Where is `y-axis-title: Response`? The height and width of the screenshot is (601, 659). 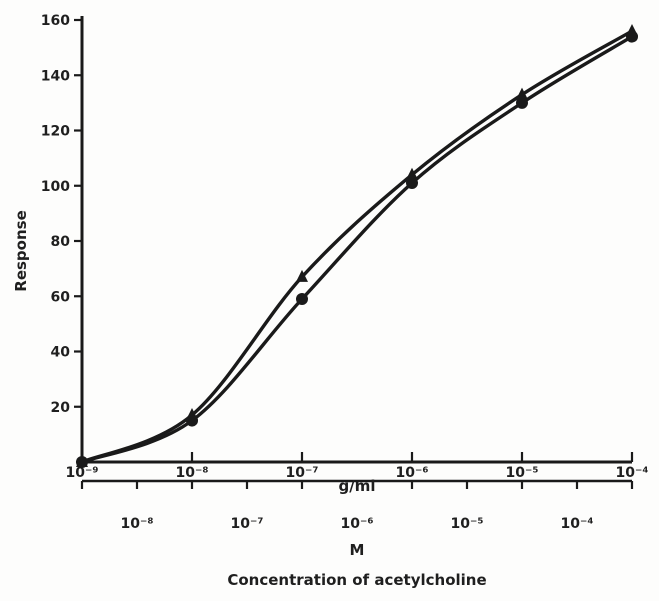
y-axis-title: Response is located at coordinates (21, 250).